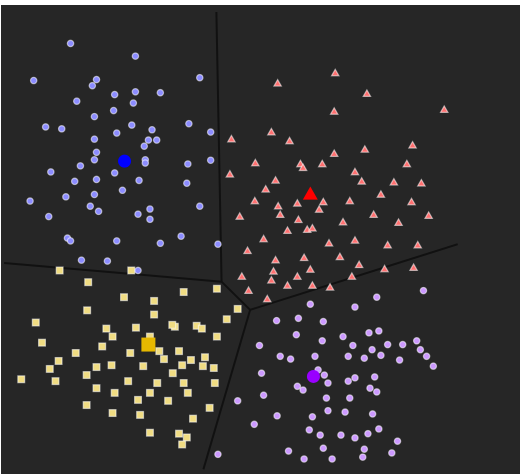  I want to click on cluster-4-centroid, so click(313, 376).